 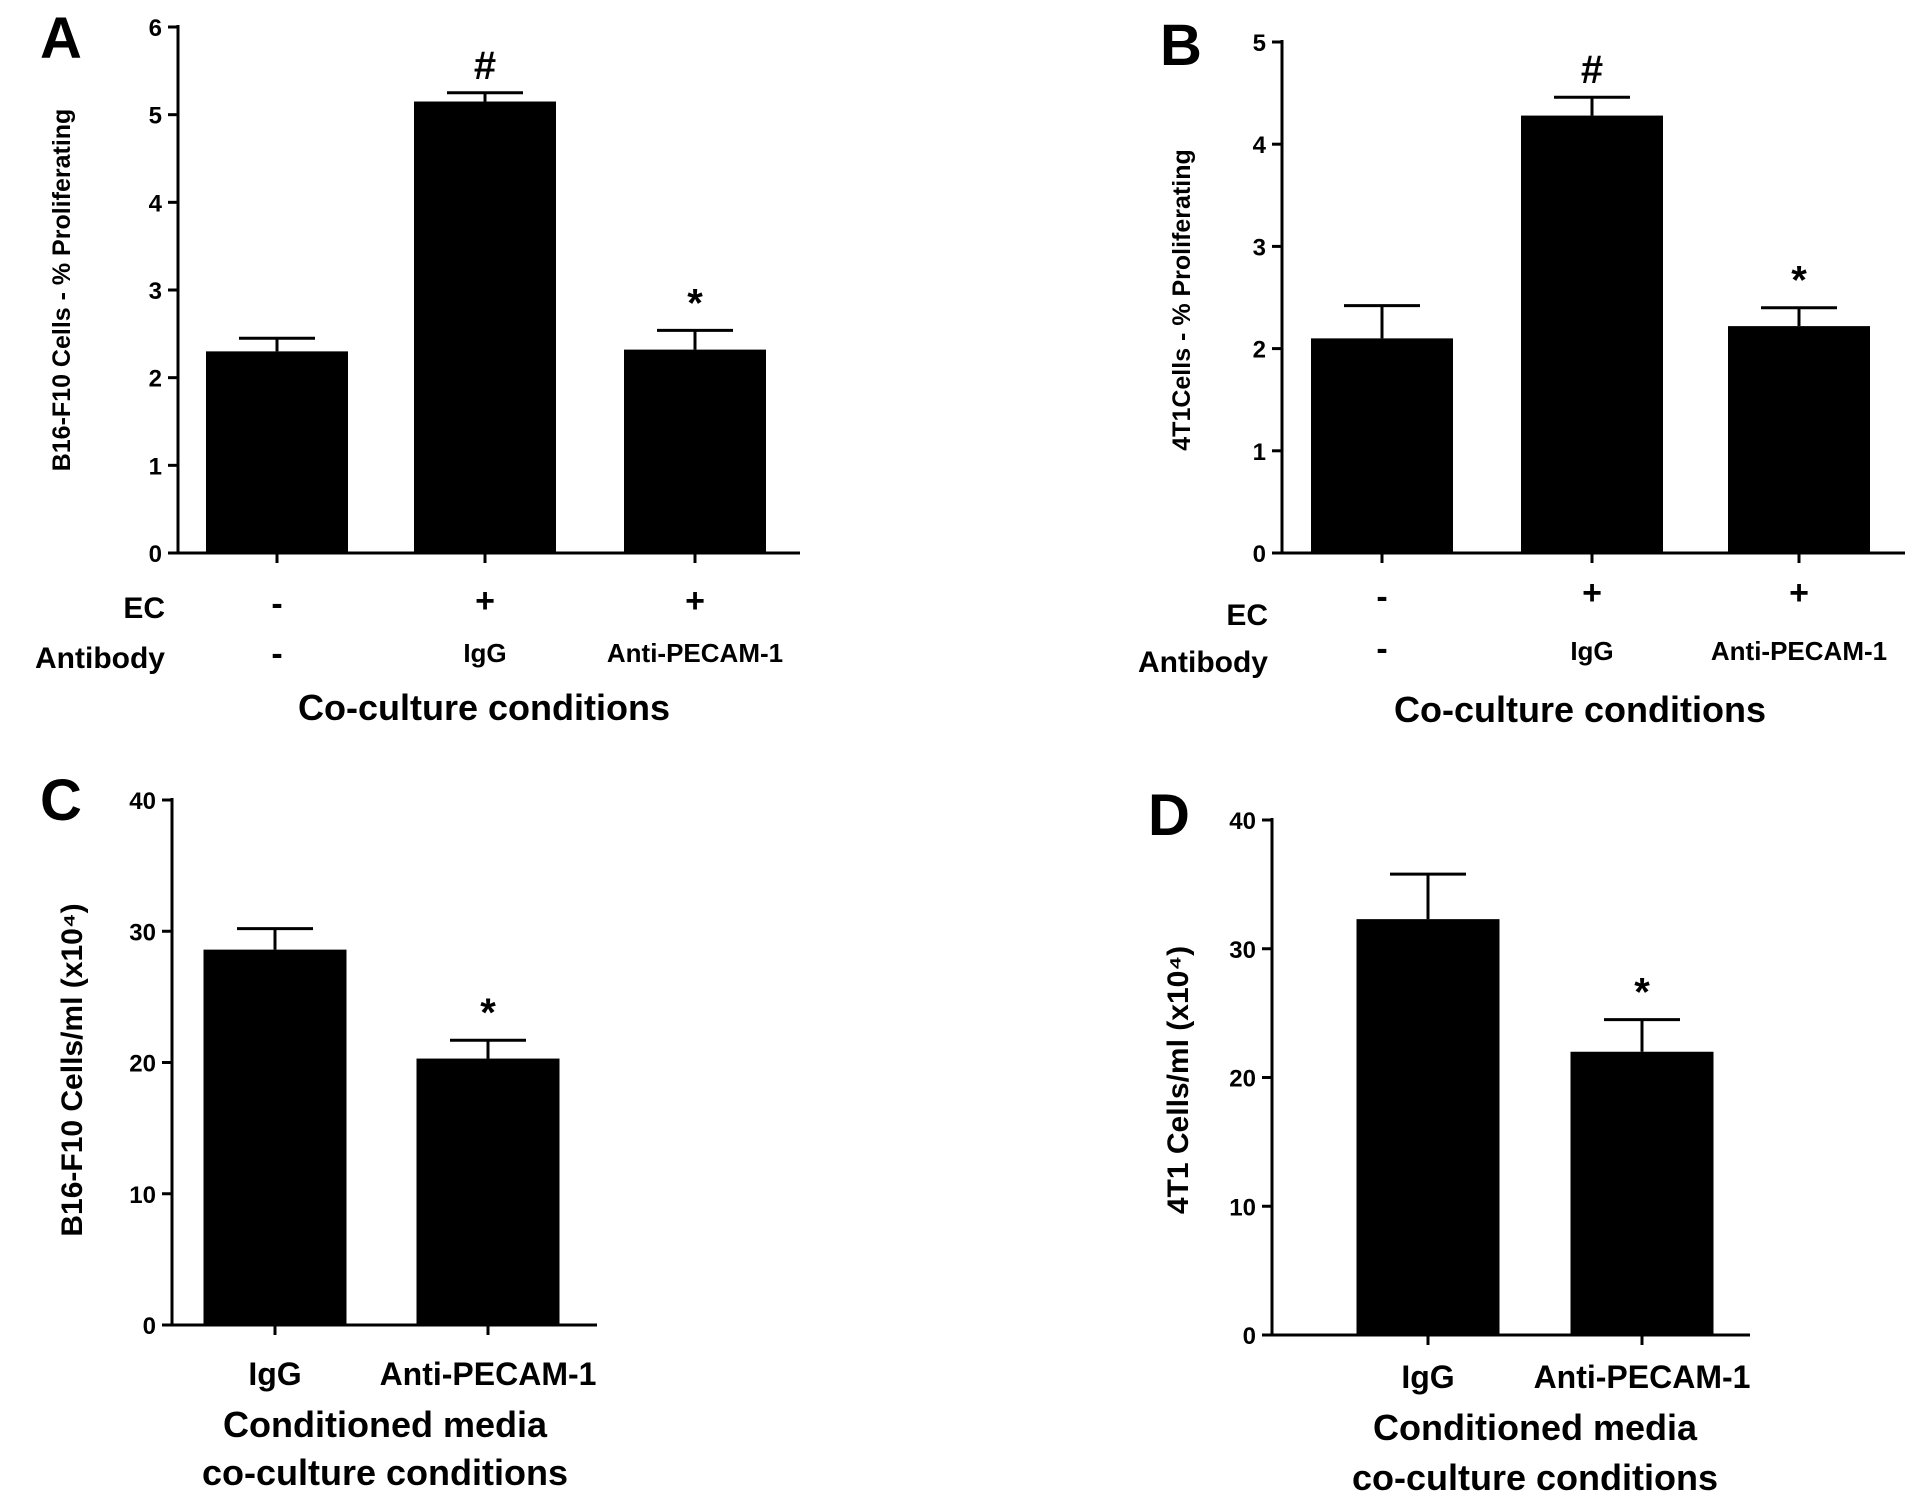 What do you see at coordinates (1181, 45) in the screenshot?
I see `panel-letter: B` at bounding box center [1181, 45].